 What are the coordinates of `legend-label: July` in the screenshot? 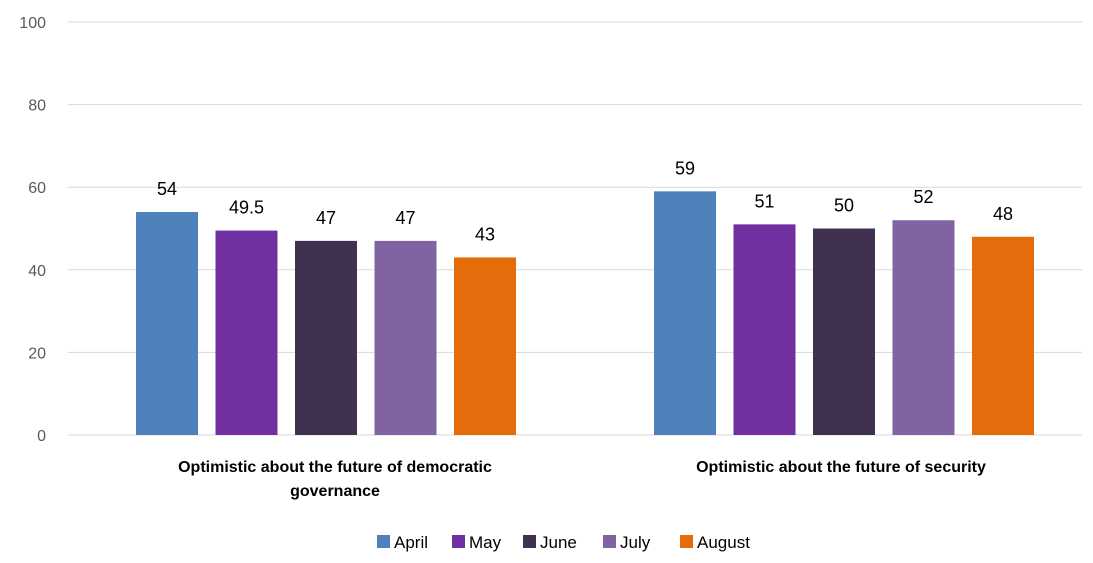 It's located at (635, 542).